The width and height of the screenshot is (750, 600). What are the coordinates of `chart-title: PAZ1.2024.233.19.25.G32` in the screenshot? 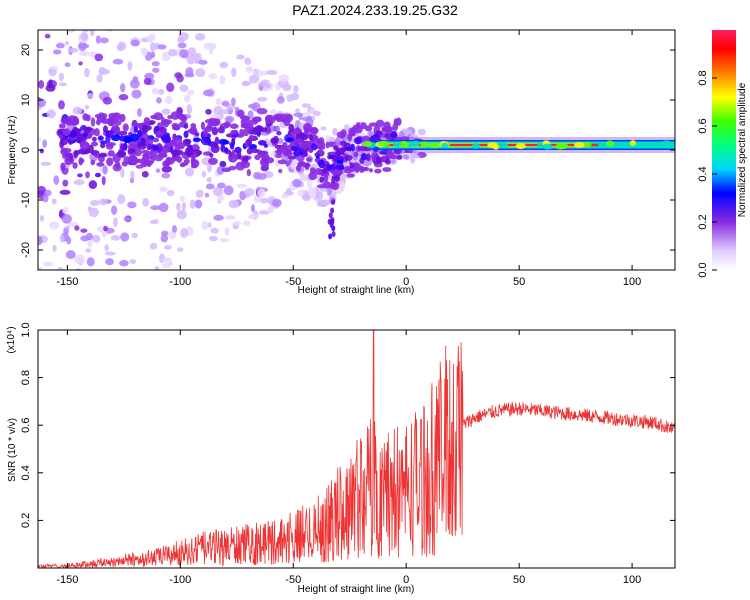 It's located at (375, 10).